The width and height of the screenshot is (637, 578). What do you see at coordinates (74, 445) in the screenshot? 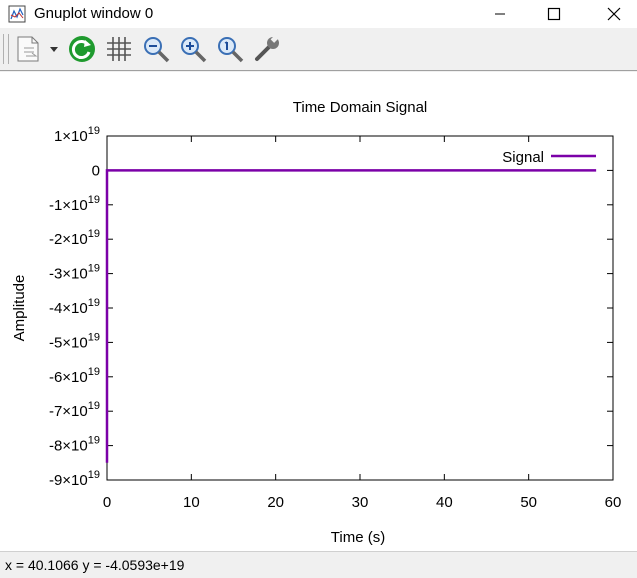
I see `y-tick-label: -8×10¹⁹` at bounding box center [74, 445].